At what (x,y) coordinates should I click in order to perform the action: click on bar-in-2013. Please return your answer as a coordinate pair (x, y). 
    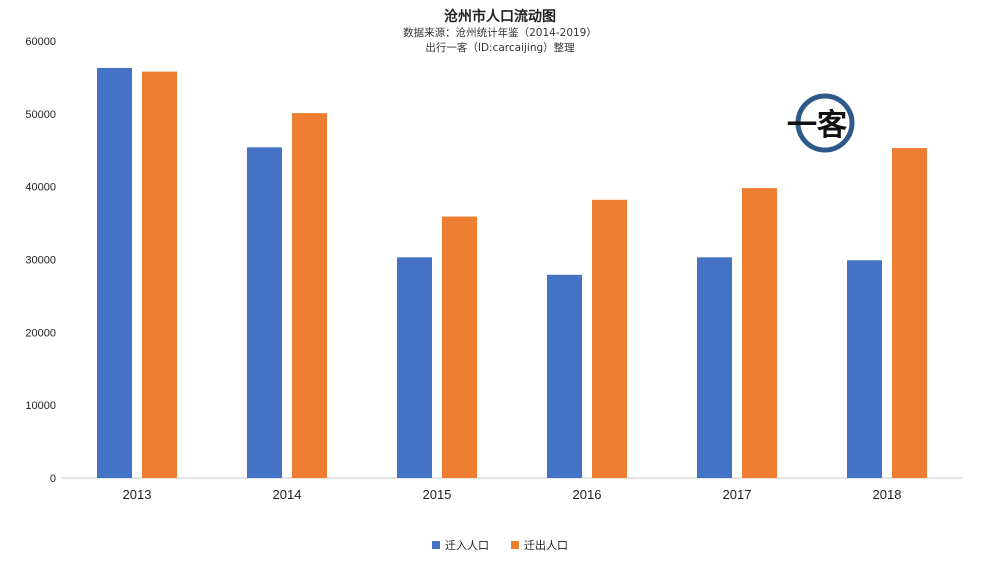
    Looking at the image, I should click on (114, 272).